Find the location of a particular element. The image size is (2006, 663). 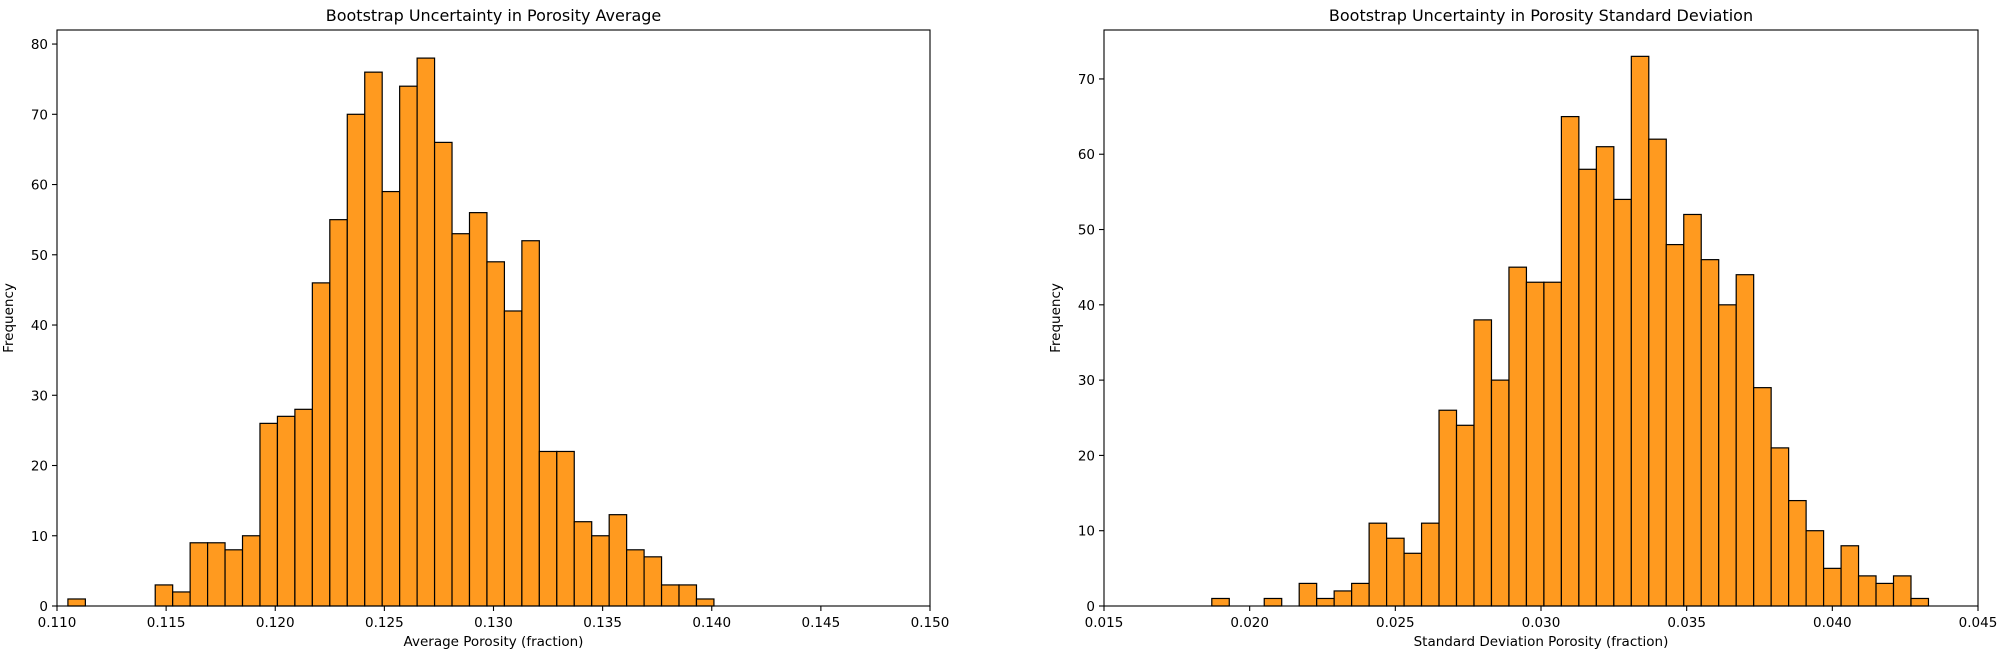

x-tick-label: 0.045 is located at coordinates (1978, 623).